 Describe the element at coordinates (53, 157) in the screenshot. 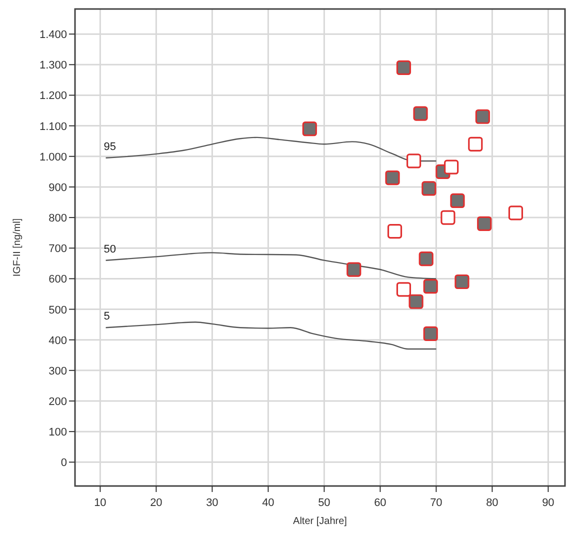

I see `y-tick-label: 1.000` at that location.